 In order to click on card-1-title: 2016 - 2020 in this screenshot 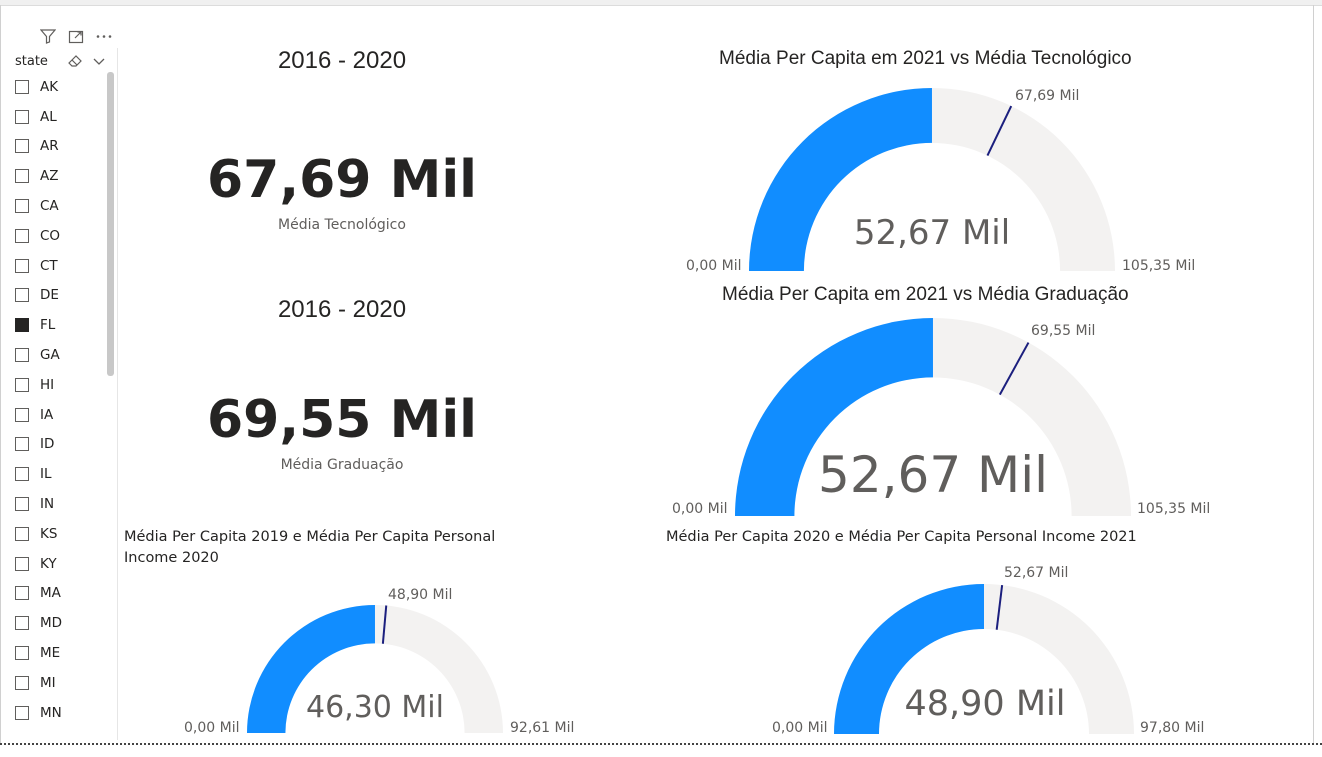, I will do `click(342, 60)`.